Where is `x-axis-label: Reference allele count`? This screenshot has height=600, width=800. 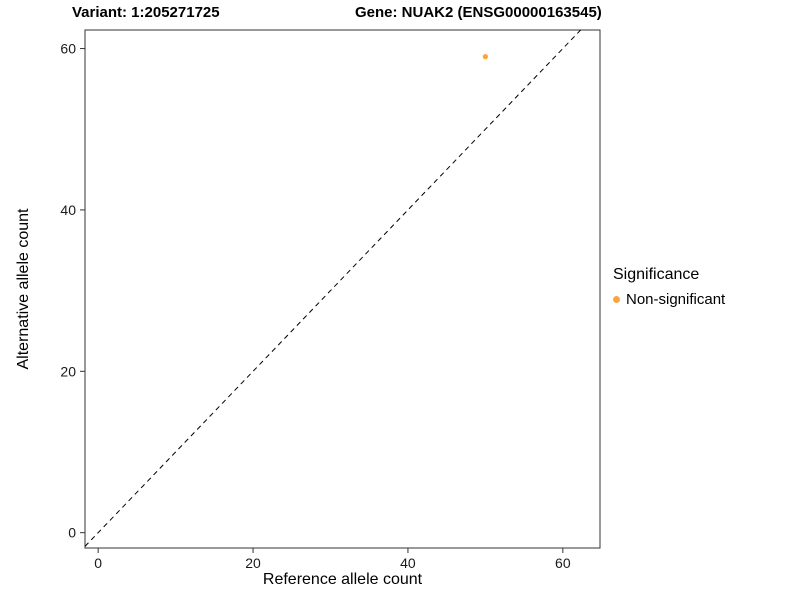
x-axis-label: Reference allele count is located at coordinates (342, 579).